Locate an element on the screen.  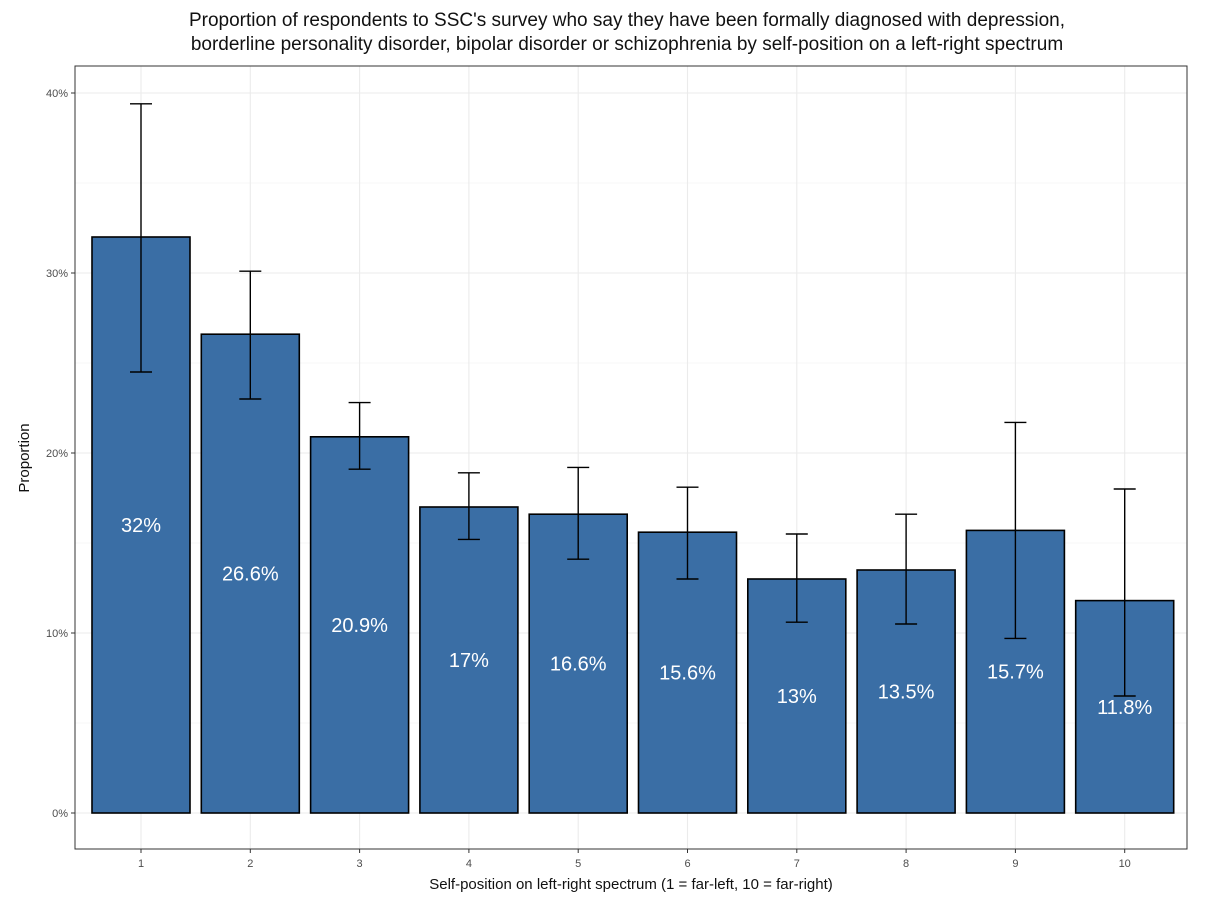
bar-value-label: 17% is located at coordinates (469, 661).